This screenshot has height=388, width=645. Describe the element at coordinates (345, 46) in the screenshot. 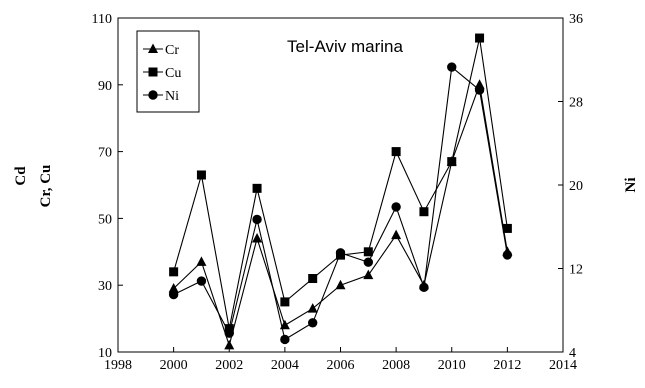

I see `chart-title: Tel-Aviv marina` at that location.